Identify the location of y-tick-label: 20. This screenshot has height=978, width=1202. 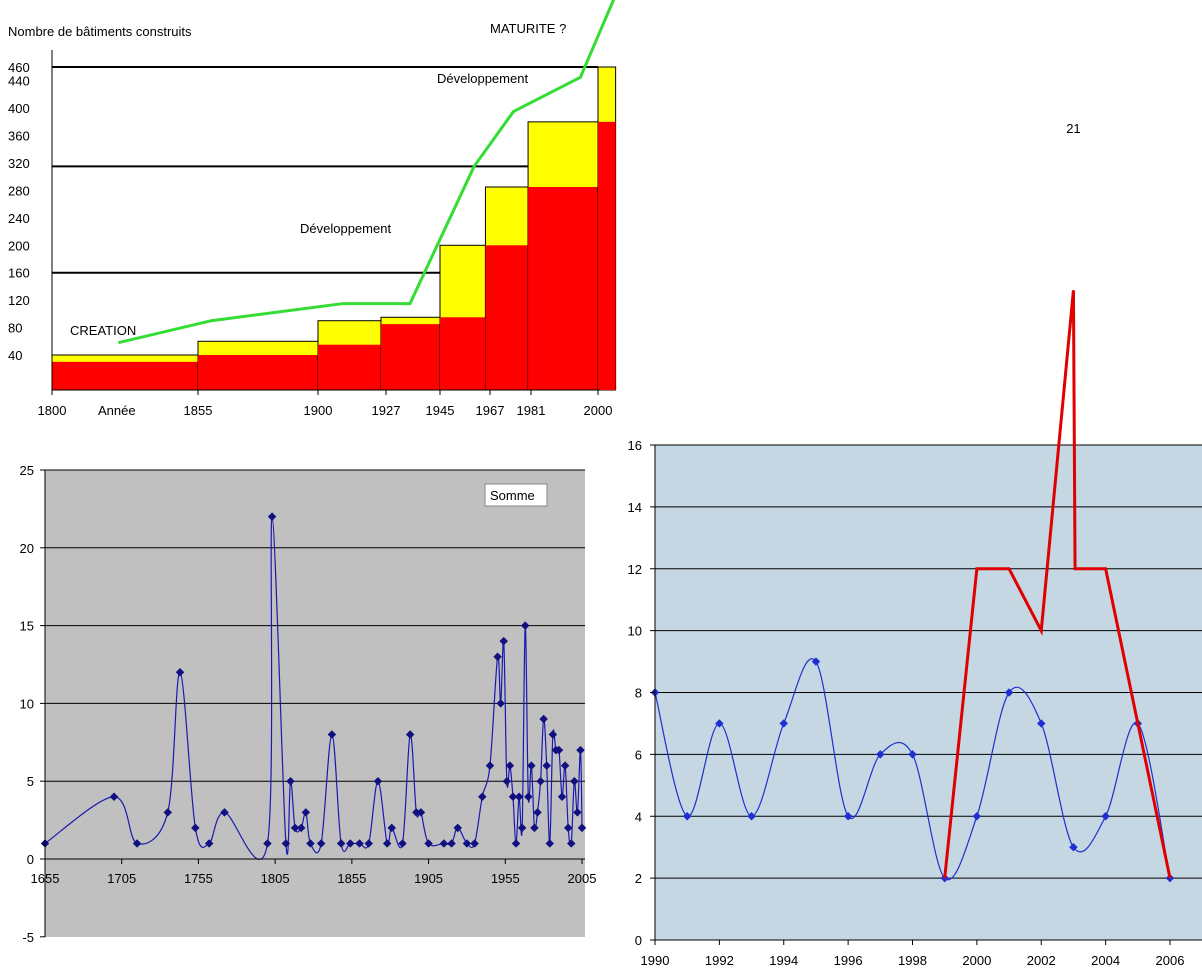
(27, 548).